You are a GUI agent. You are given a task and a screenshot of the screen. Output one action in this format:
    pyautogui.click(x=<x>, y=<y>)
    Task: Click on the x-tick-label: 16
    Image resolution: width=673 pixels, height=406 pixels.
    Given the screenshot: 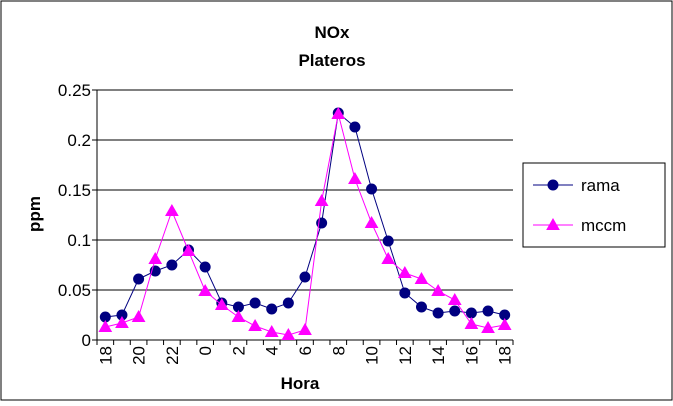 What is the action you would take?
    pyautogui.click(x=471, y=355)
    